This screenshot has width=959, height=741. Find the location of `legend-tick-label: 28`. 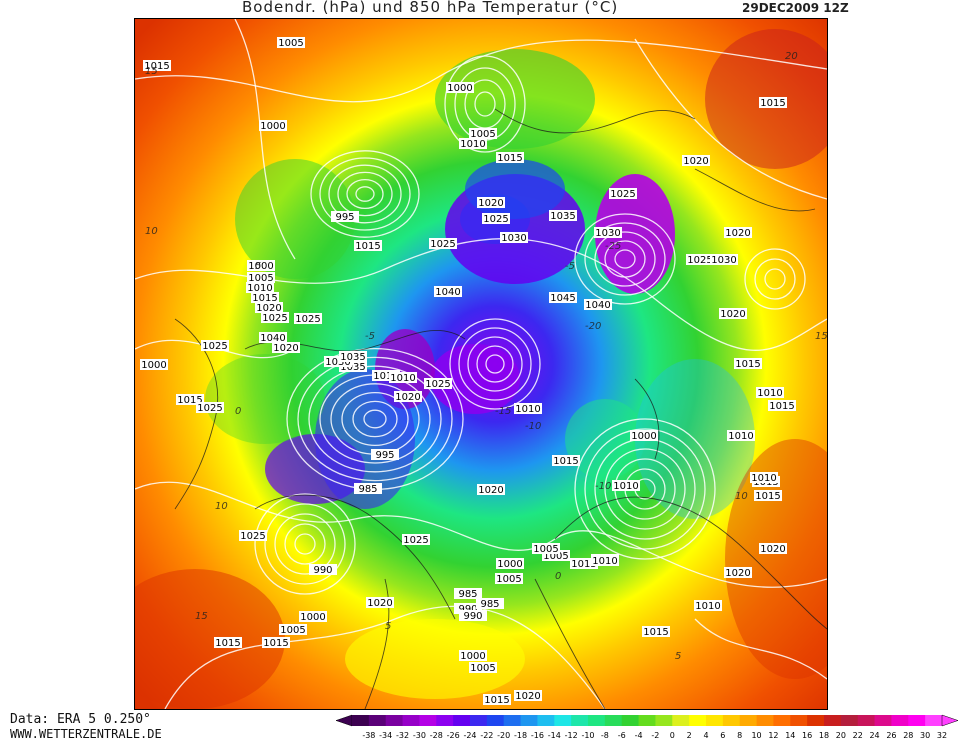

legend-tick-label: 28 is located at coordinates (908, 735).